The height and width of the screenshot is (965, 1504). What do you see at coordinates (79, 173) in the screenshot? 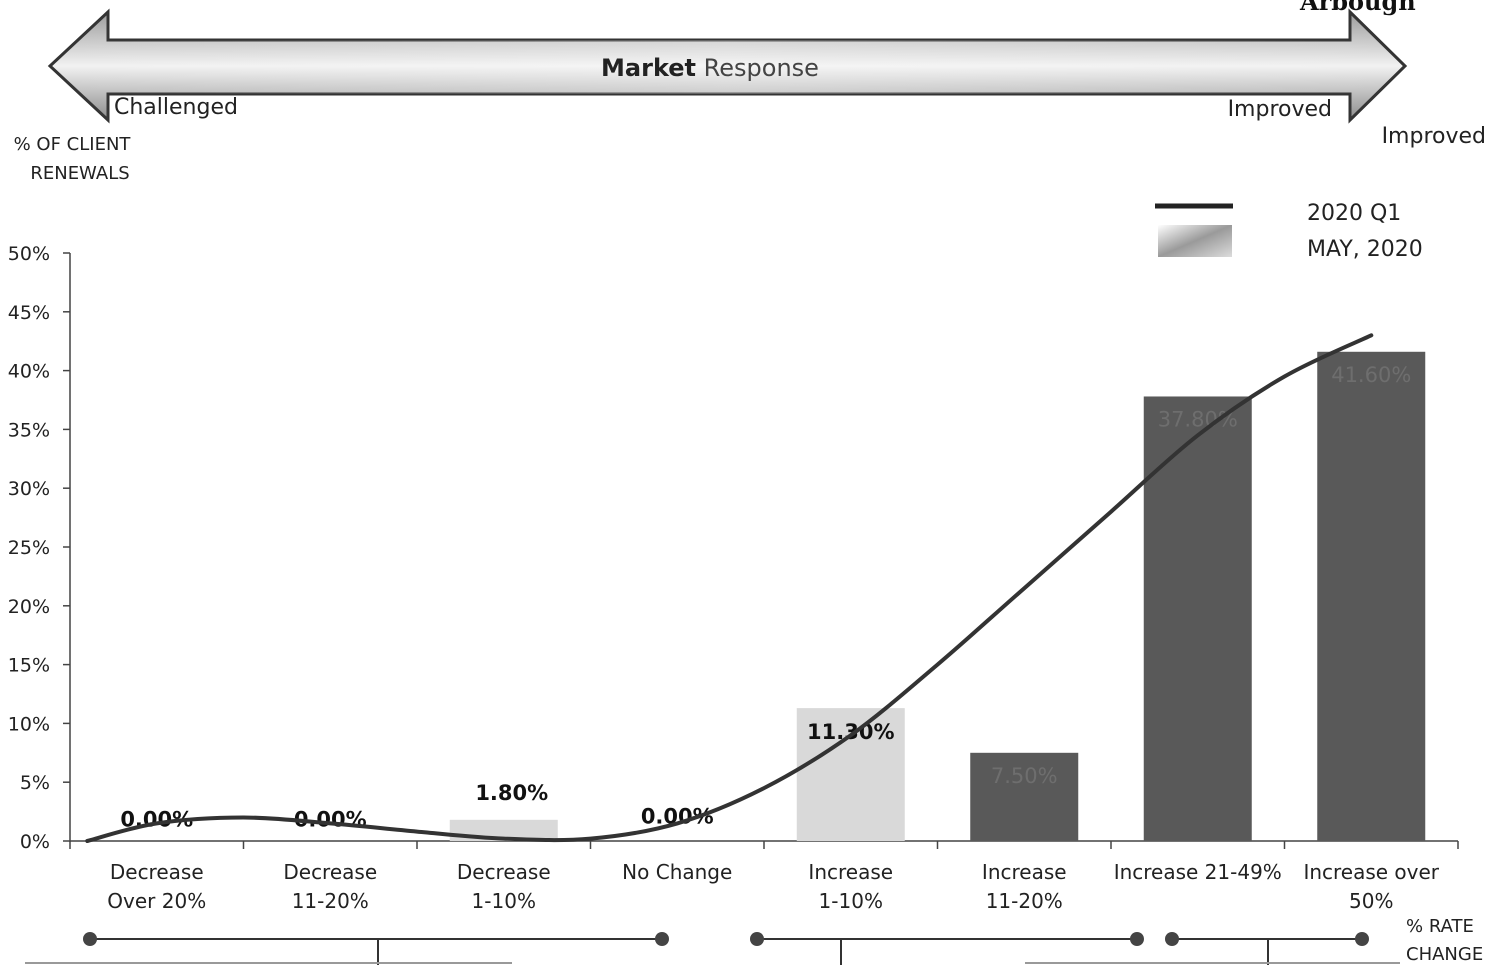
I see `y-axis-title-line2: RENEWALS` at bounding box center [79, 173].